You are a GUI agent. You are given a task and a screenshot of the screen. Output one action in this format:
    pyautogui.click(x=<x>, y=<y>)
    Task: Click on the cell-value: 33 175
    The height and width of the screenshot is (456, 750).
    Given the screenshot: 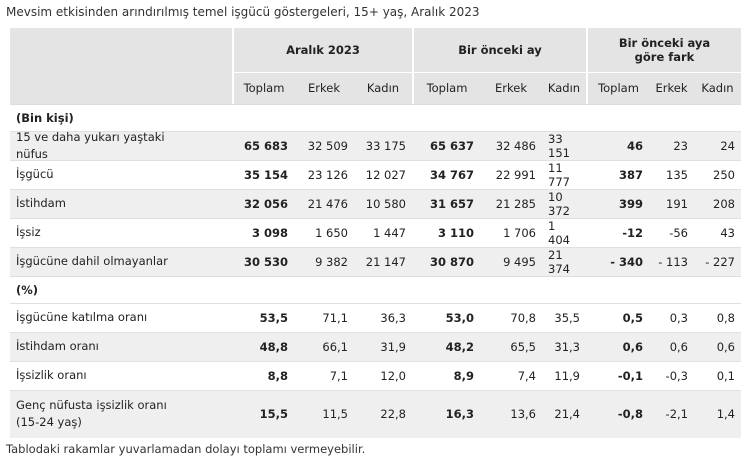 What is the action you would take?
    pyautogui.click(x=385, y=145)
    